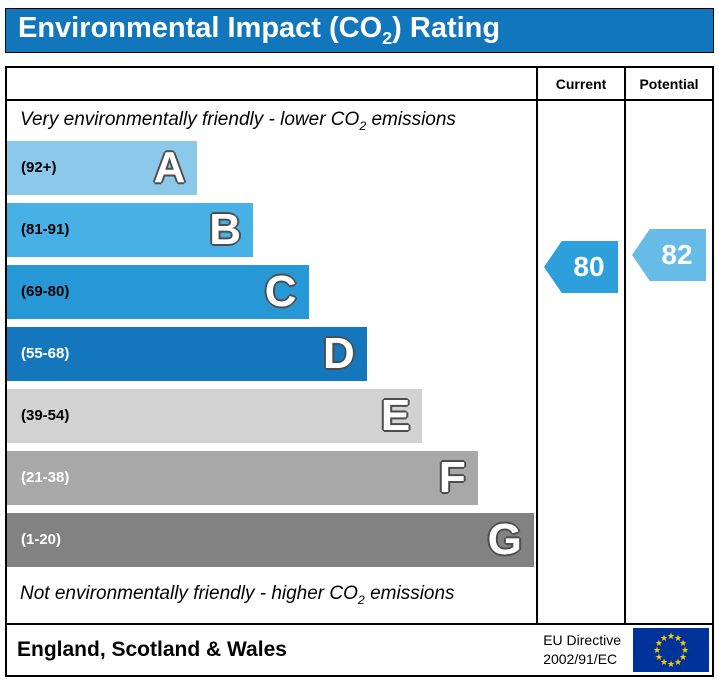 The width and height of the screenshot is (719, 683). I want to click on band-letter-c: C, so click(280, 291).